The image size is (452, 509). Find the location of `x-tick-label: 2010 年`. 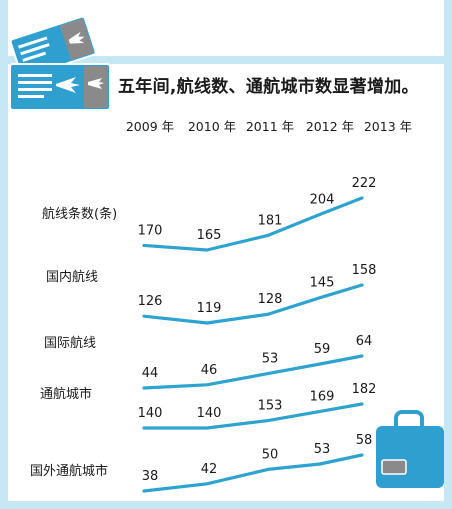

x-tick-label: 2010 年 is located at coordinates (212, 126).